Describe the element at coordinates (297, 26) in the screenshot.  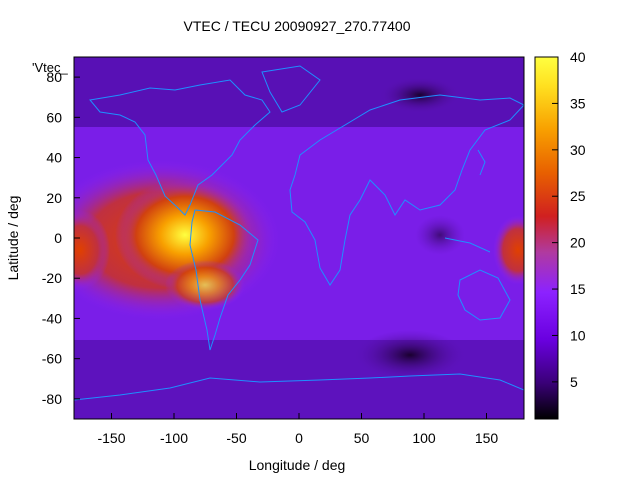
I see `map-title: VTEC / TECU 20090927_270.77400` at that location.